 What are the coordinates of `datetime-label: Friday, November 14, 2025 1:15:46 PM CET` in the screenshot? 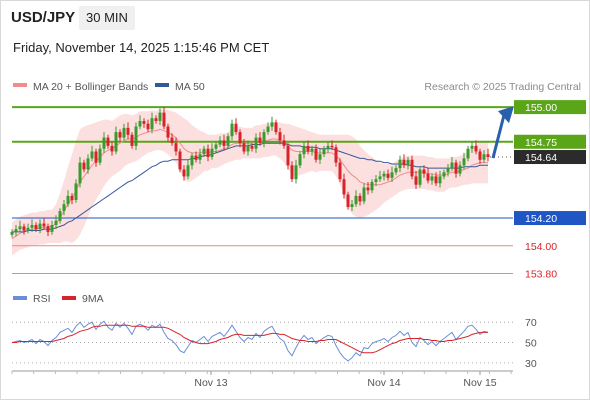 It's located at (141, 47).